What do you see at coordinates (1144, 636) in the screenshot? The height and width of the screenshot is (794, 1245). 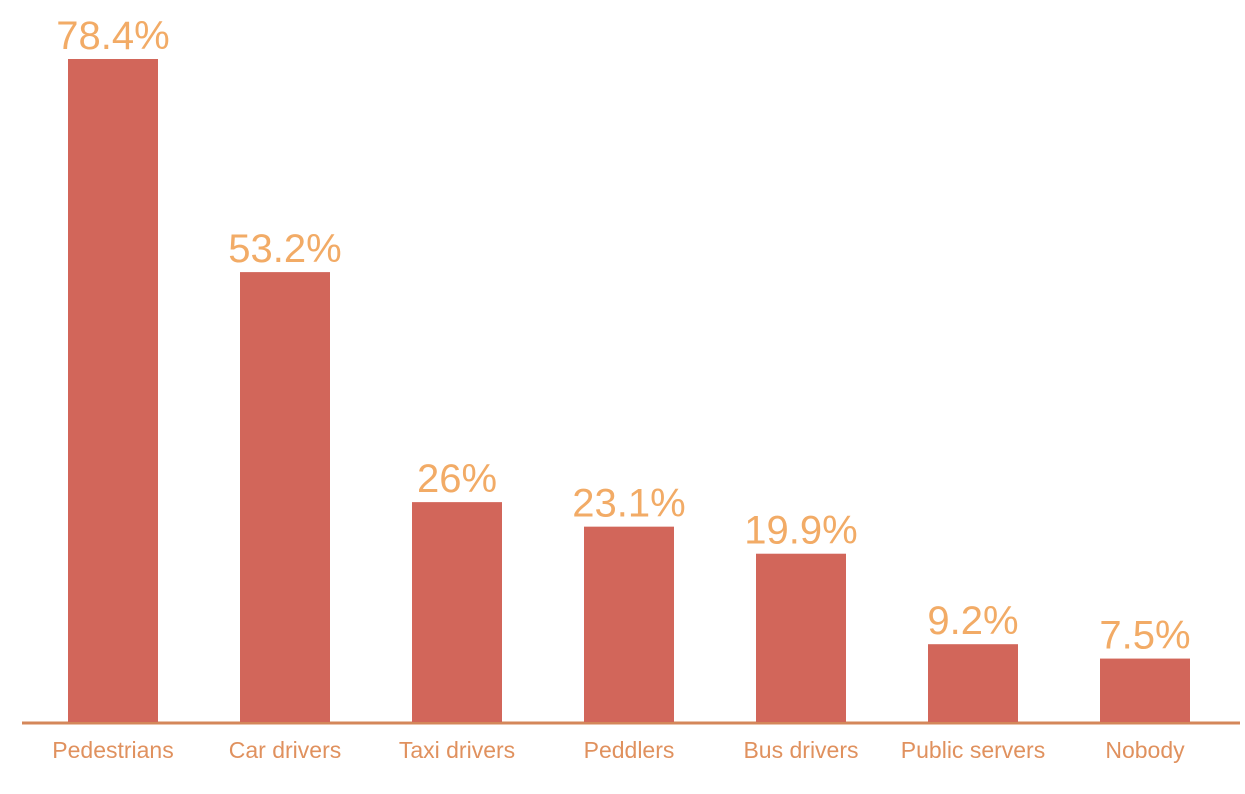 I see `value-label: 7.5%` at bounding box center [1144, 636].